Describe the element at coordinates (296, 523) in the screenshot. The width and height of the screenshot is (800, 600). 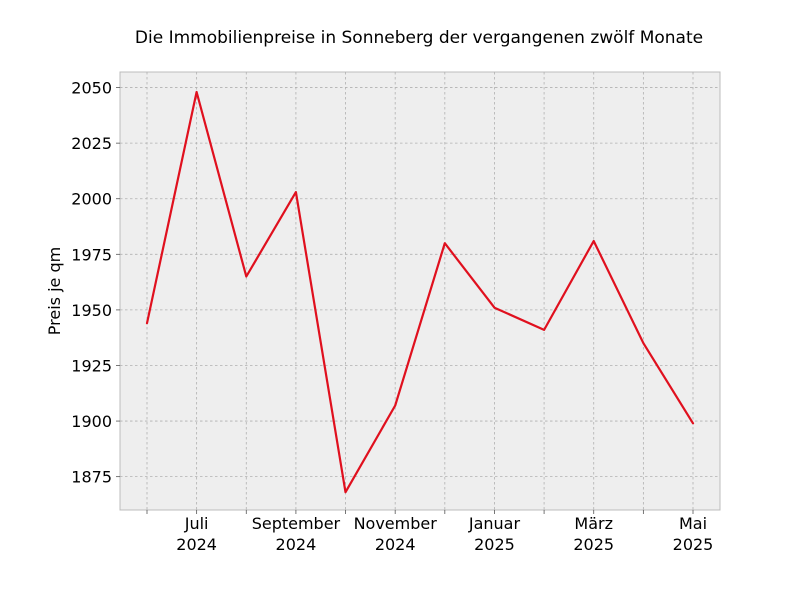
I see `x-tick-label-month: September` at that location.